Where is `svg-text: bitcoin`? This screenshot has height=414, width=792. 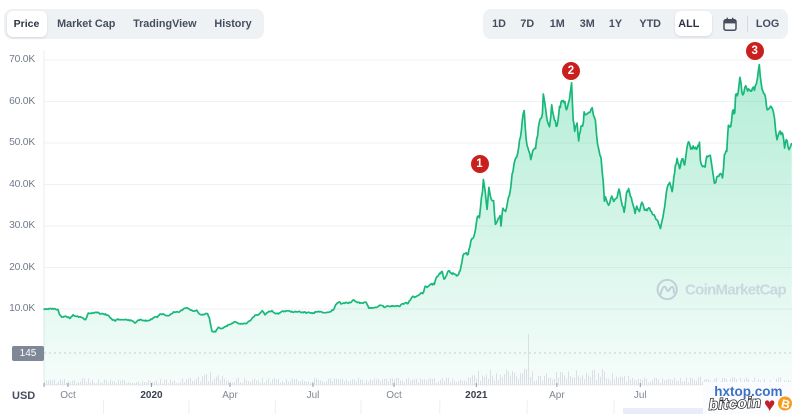
svg-text: bitcoin is located at coordinates (734, 404).